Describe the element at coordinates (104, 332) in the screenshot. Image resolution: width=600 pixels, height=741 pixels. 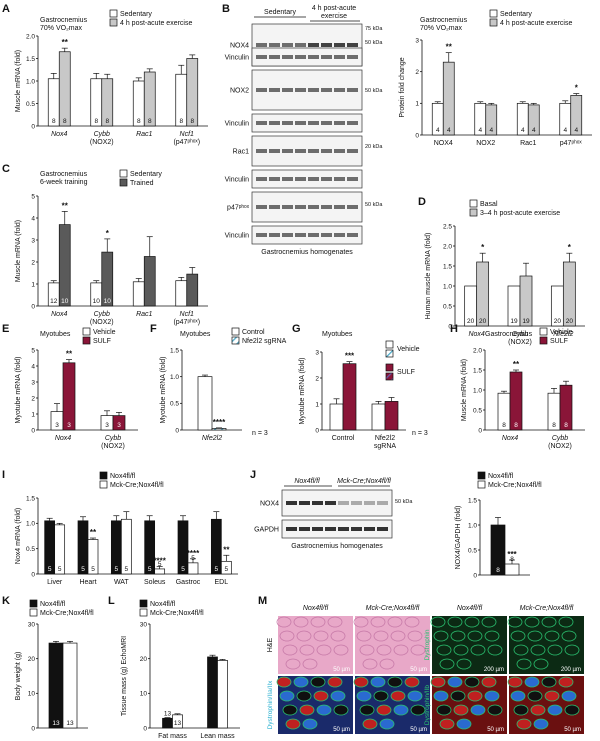
I see `legend-text: Vehicle` at that location.